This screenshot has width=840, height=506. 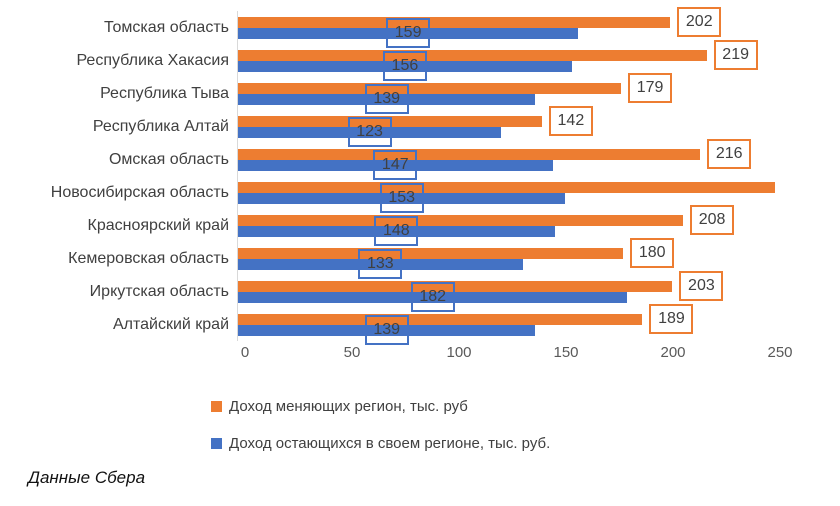 I want to click on value-label-migrant: 202, so click(x=699, y=22).